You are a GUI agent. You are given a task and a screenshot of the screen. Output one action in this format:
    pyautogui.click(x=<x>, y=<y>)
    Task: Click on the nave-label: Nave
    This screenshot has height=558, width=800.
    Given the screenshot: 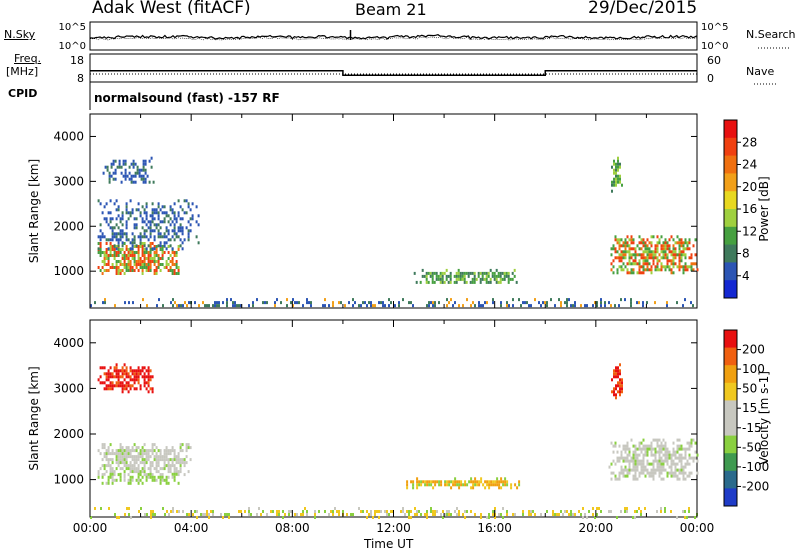 What is the action you would take?
    pyautogui.click(x=760, y=71)
    